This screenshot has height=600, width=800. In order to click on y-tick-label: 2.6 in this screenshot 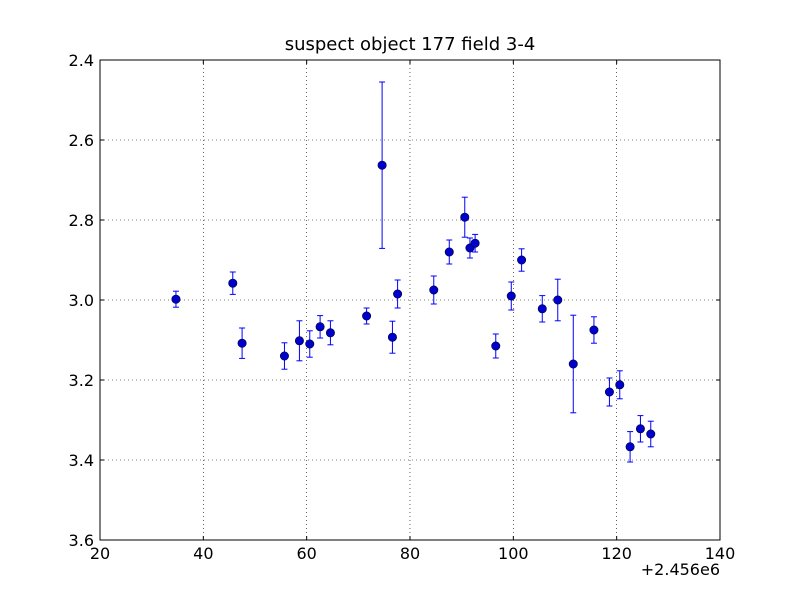, I will do `click(81, 140)`.